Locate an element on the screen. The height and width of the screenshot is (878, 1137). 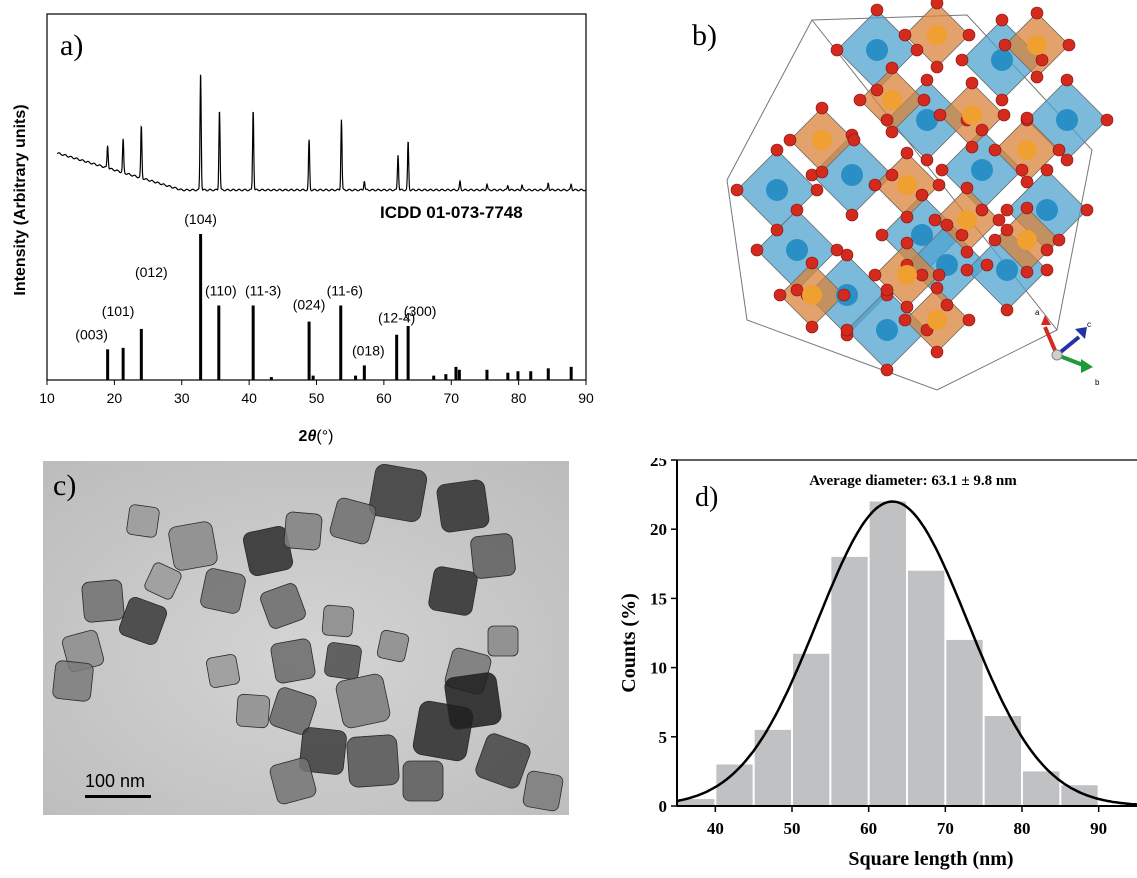
axis-label-a: a is located at coordinates (1037, 312).